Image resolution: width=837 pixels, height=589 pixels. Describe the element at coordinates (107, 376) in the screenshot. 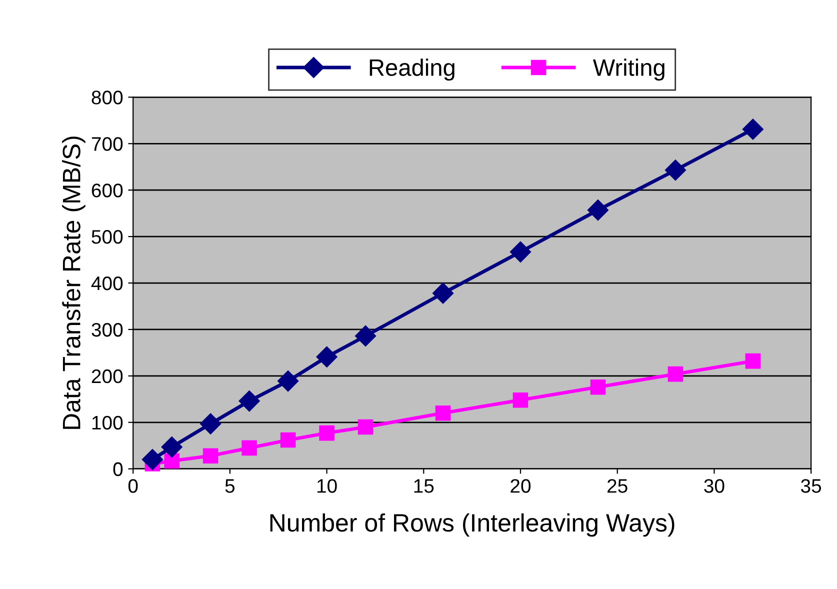

I see `y-tick-label: 200` at that location.